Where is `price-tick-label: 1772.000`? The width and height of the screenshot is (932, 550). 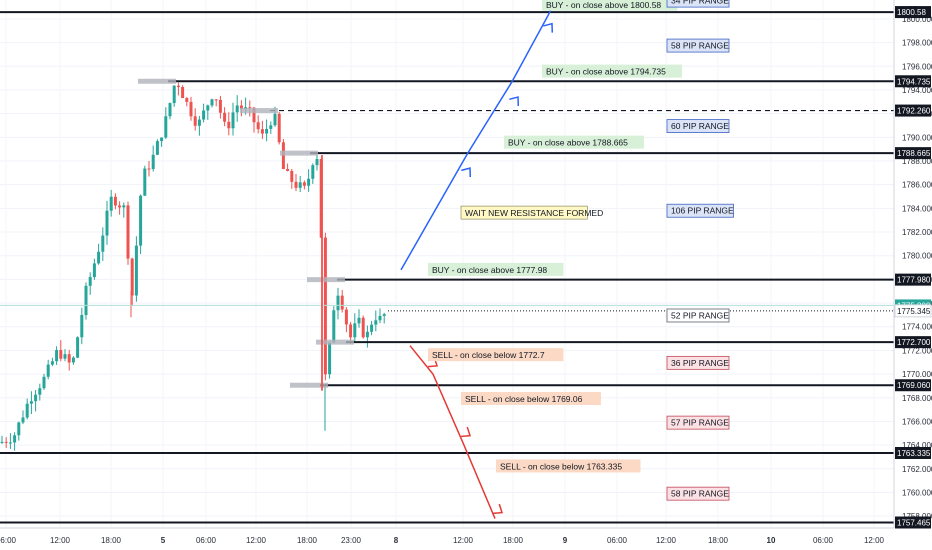
price-tick-label: 1772.000 is located at coordinates (917, 350).